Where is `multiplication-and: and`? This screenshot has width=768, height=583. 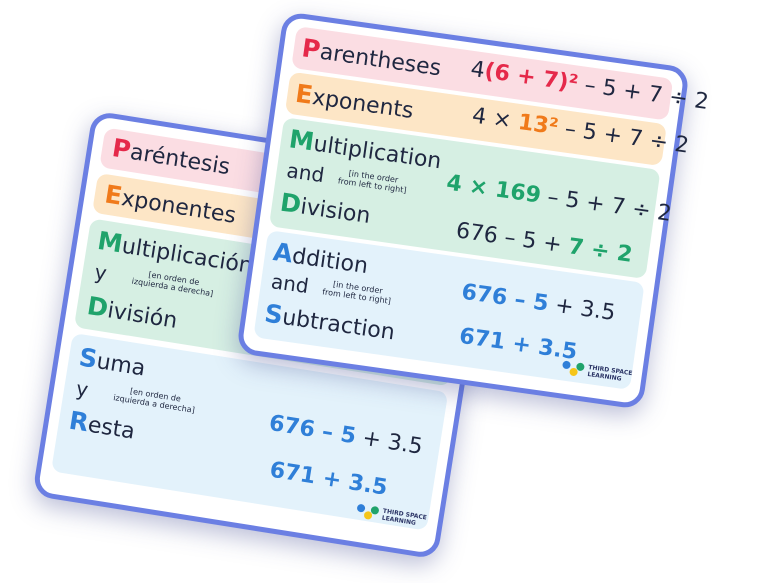 multiplication-and: and is located at coordinates (305, 173).